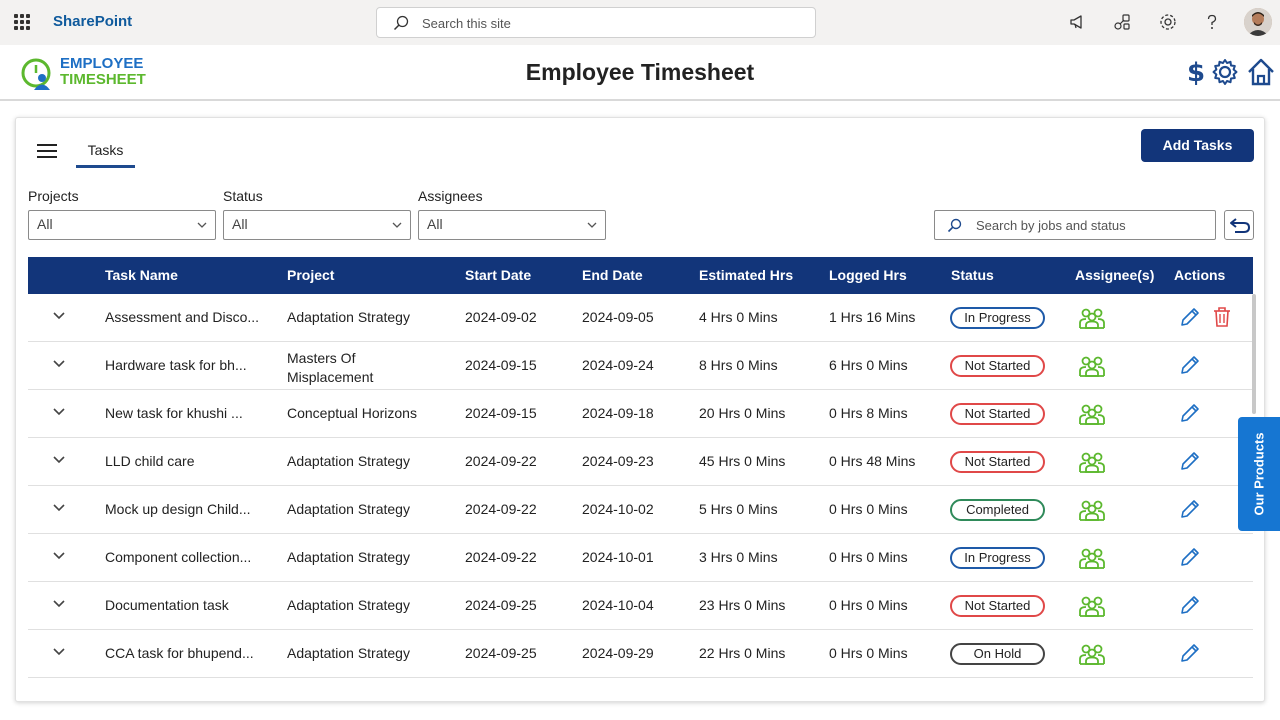 This screenshot has height=720, width=1280. I want to click on col-project: Project, so click(311, 275).